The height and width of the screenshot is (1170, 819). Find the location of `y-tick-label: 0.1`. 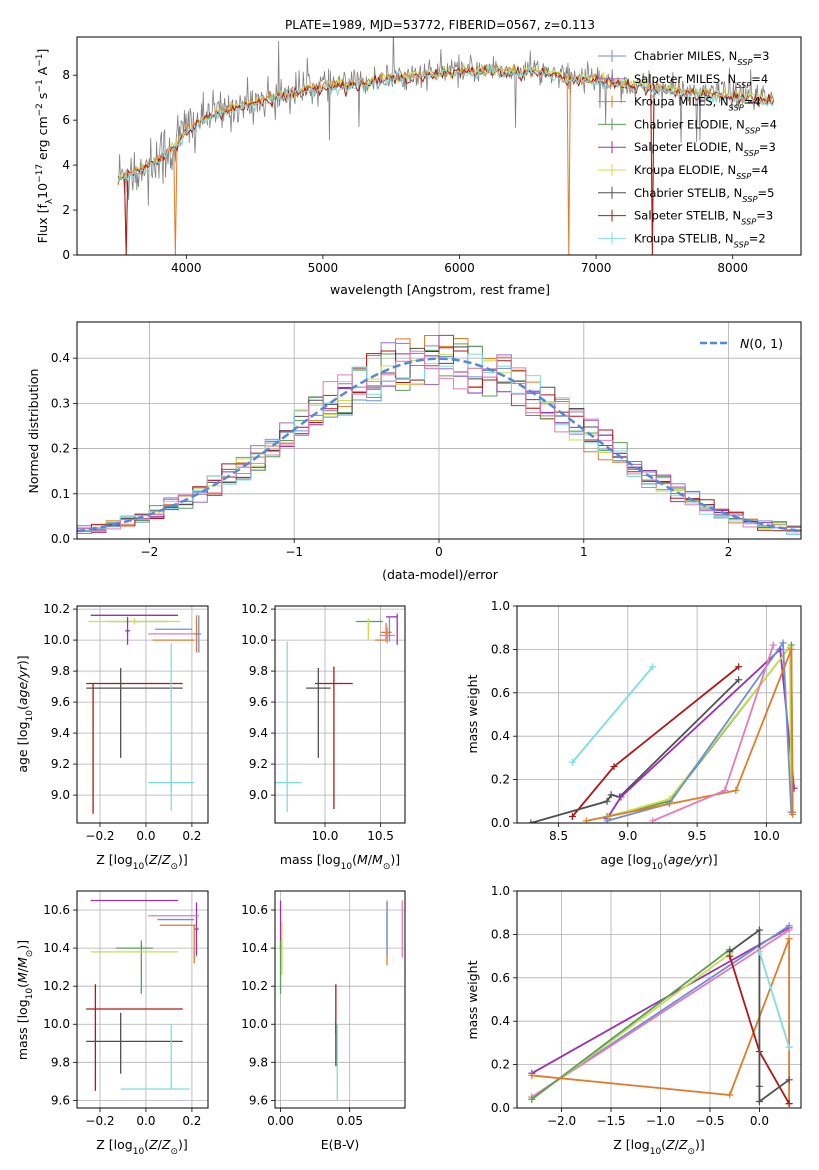

y-tick-label: 0.1 is located at coordinates (60, 494).